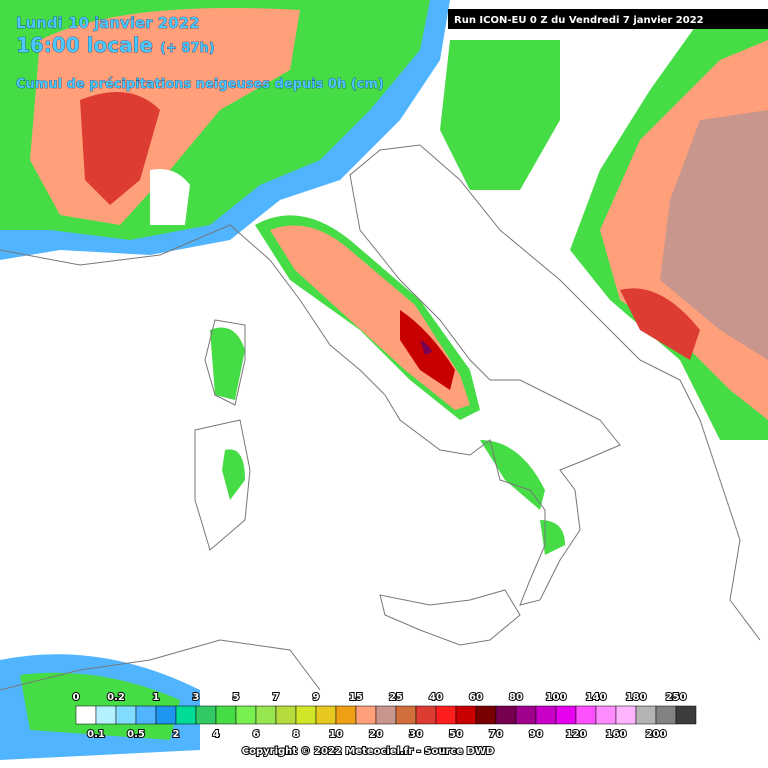 The height and width of the screenshot is (768, 768). I want to click on legend-label: 5, so click(236, 697).